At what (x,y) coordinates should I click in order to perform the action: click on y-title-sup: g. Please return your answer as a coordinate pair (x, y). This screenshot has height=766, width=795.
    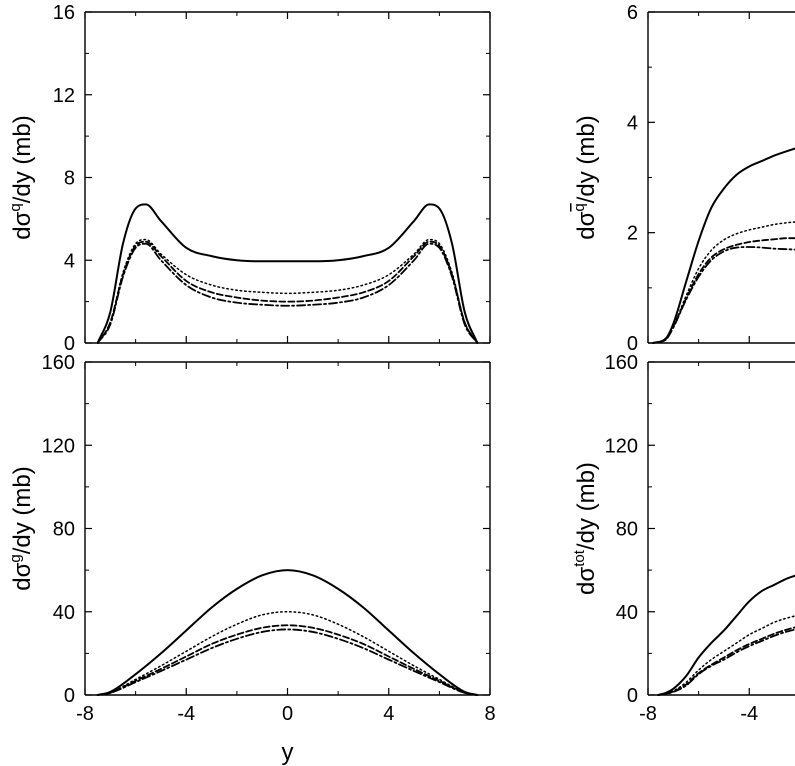
    Looking at the image, I should click on (15, 558).